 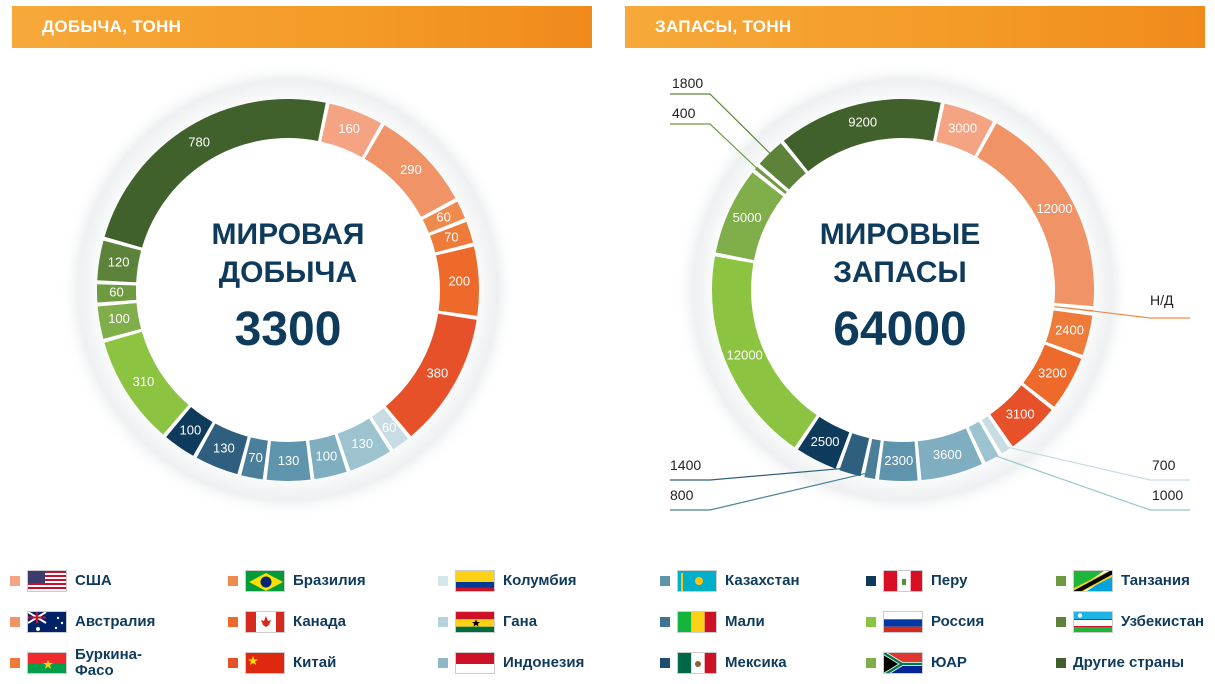 I want to click on chart1-total: 3300, so click(x=288, y=329).